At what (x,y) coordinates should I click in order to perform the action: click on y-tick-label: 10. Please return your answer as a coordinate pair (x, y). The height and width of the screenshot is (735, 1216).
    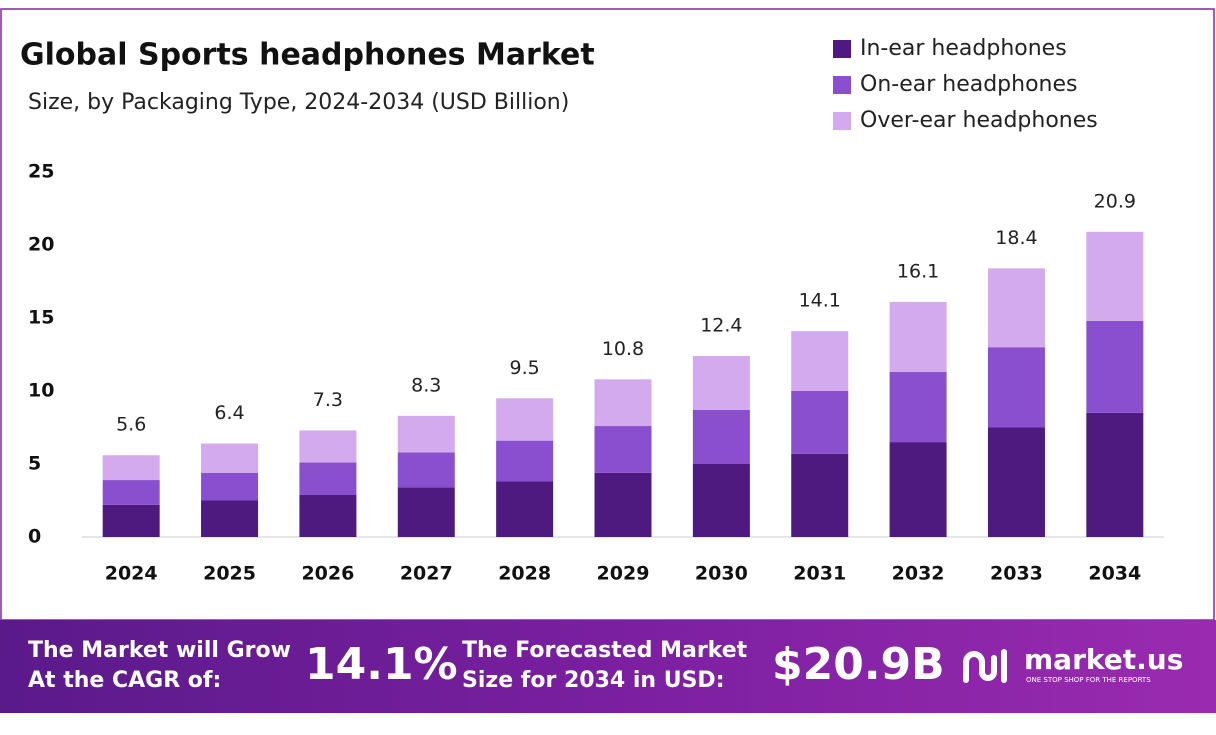
    Looking at the image, I should click on (41, 391).